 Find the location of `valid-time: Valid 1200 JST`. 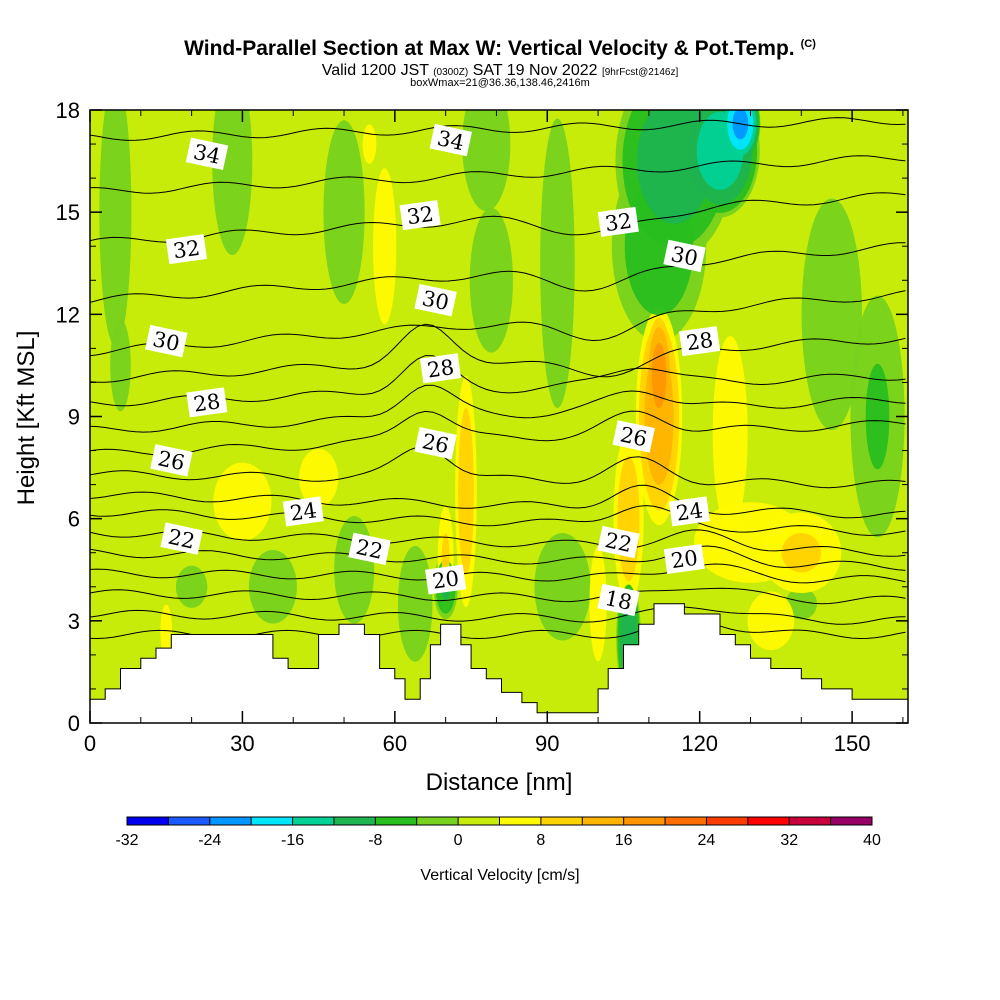

valid-time: Valid 1200 JST is located at coordinates (375, 70).